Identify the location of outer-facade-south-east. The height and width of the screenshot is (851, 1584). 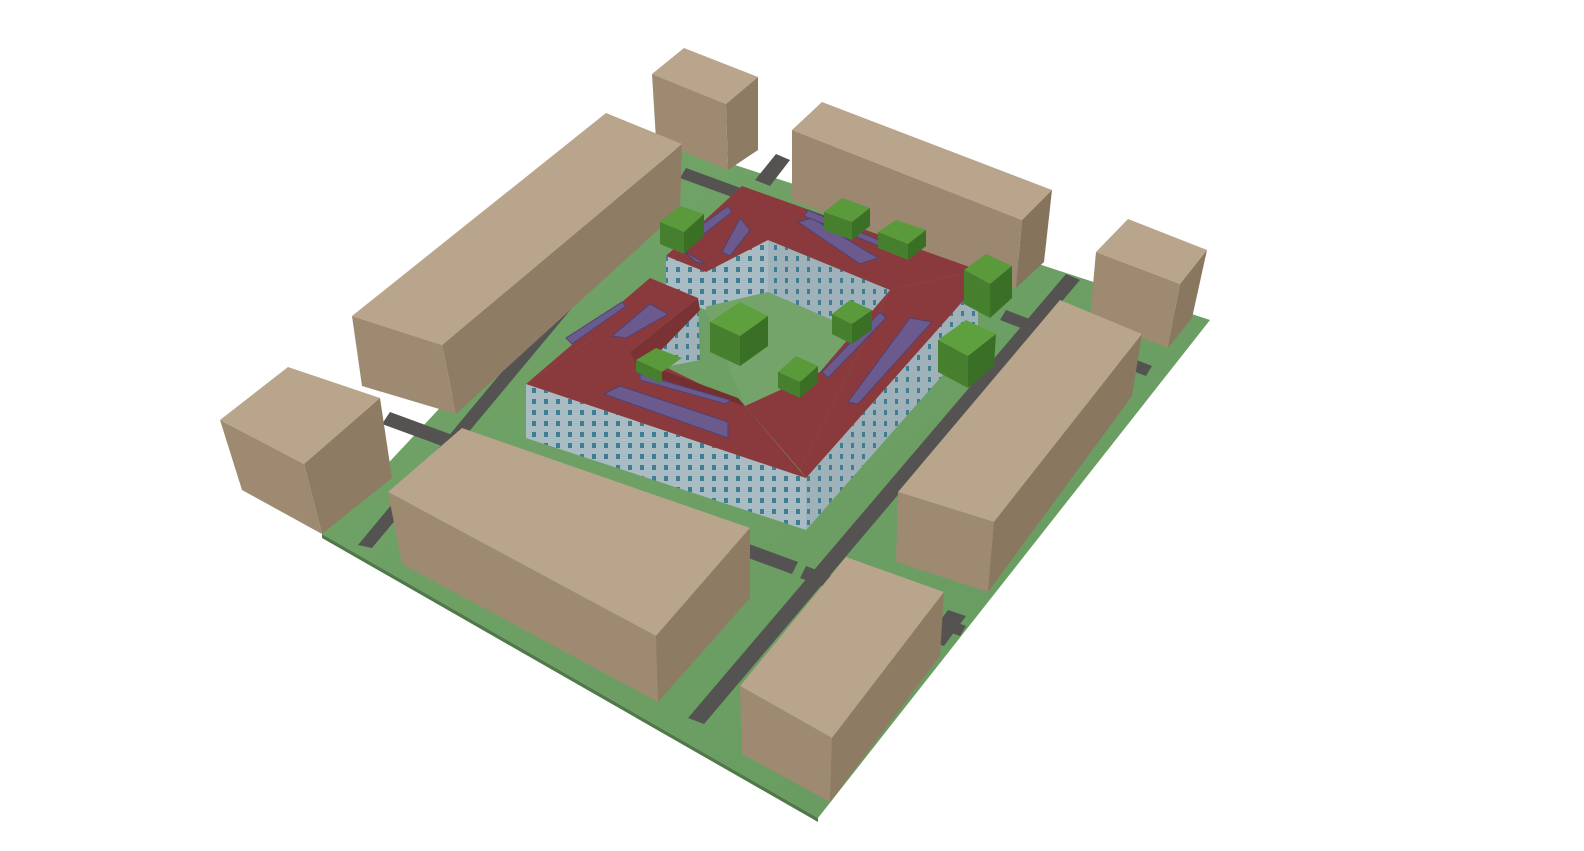
(892, 406).